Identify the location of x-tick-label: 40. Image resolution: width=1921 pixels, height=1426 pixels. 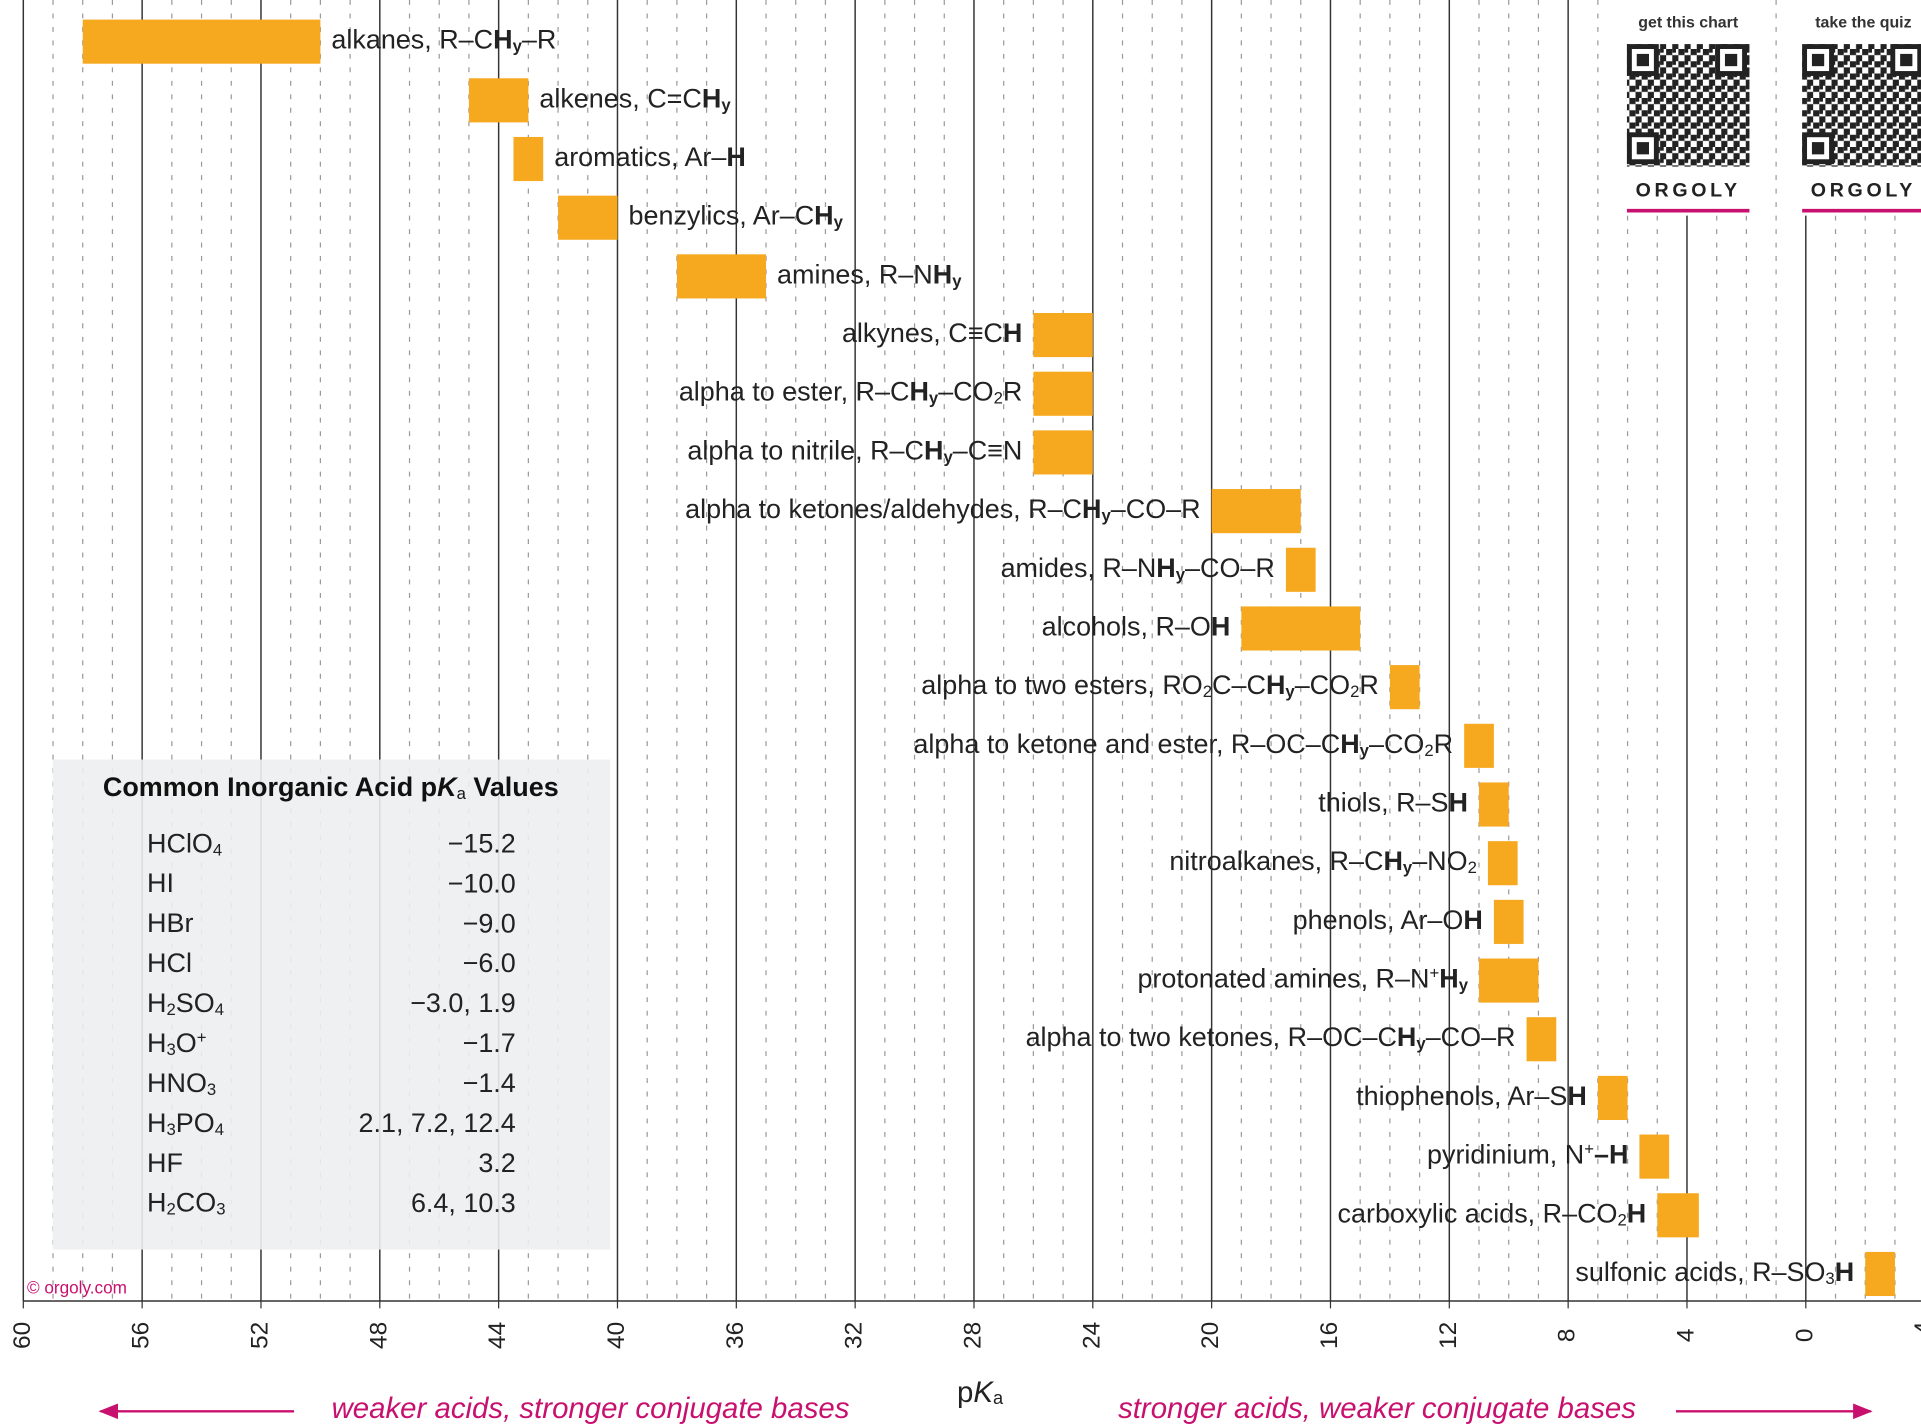
(616, 1335).